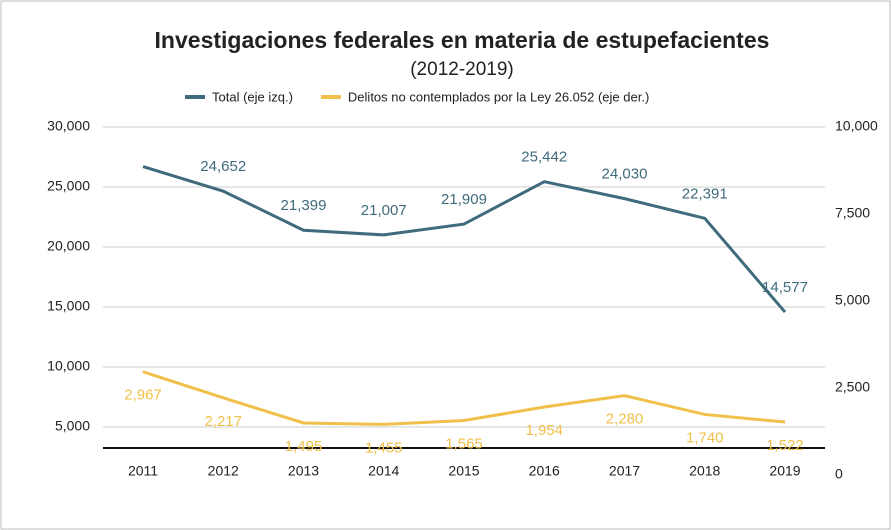 The height and width of the screenshot is (530, 891). What do you see at coordinates (852, 387) in the screenshot?
I see `y2-tick-label: 2,500` at bounding box center [852, 387].